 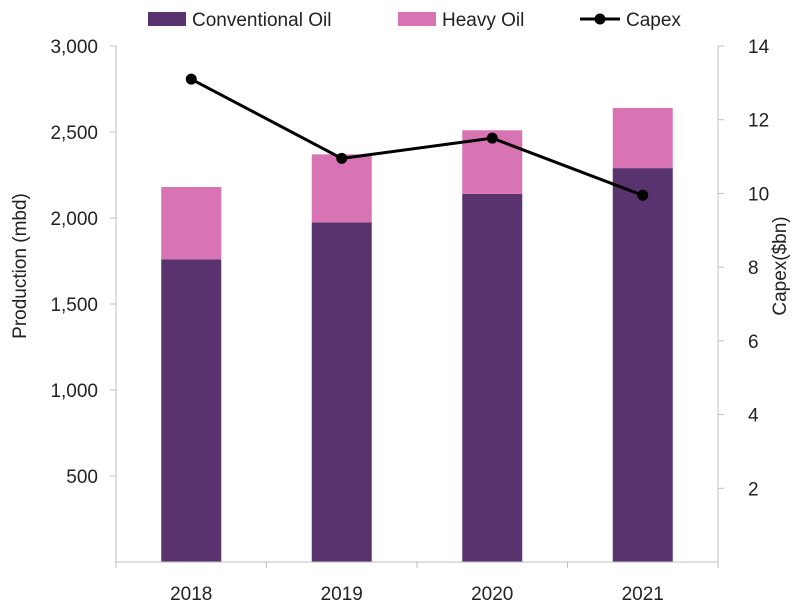 I want to click on capex-point-2019, so click(x=342, y=158).